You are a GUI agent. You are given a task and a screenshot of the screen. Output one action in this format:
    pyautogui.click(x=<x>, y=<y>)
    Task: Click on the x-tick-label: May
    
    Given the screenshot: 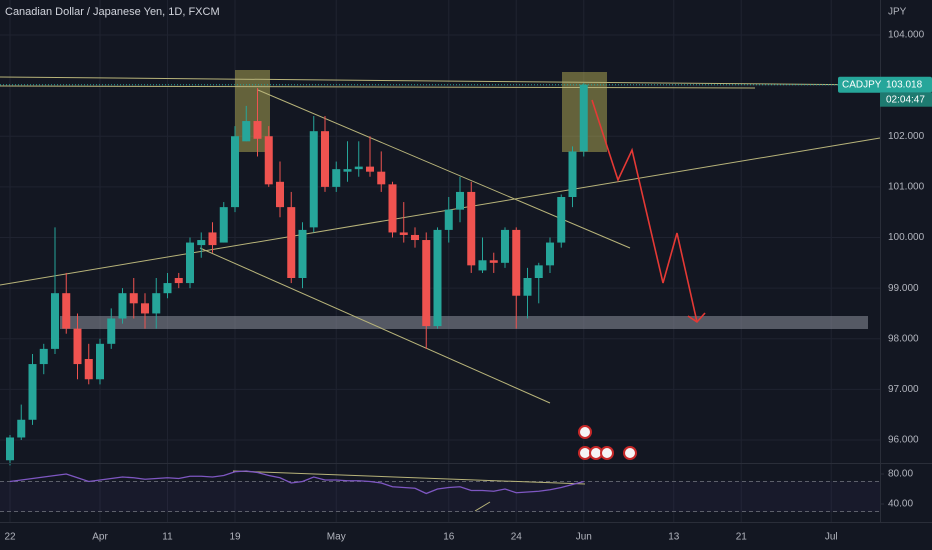 What is the action you would take?
    pyautogui.click(x=336, y=537)
    